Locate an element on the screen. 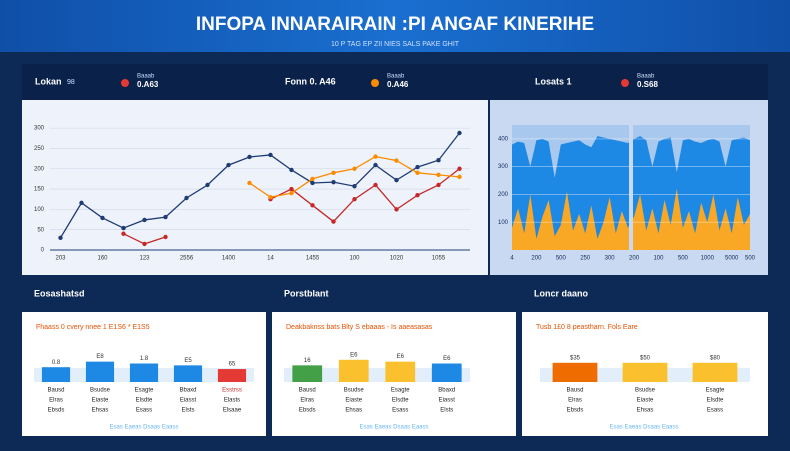 This screenshot has width=790, height=451. x-tick-label: 5000 is located at coordinates (732, 259).